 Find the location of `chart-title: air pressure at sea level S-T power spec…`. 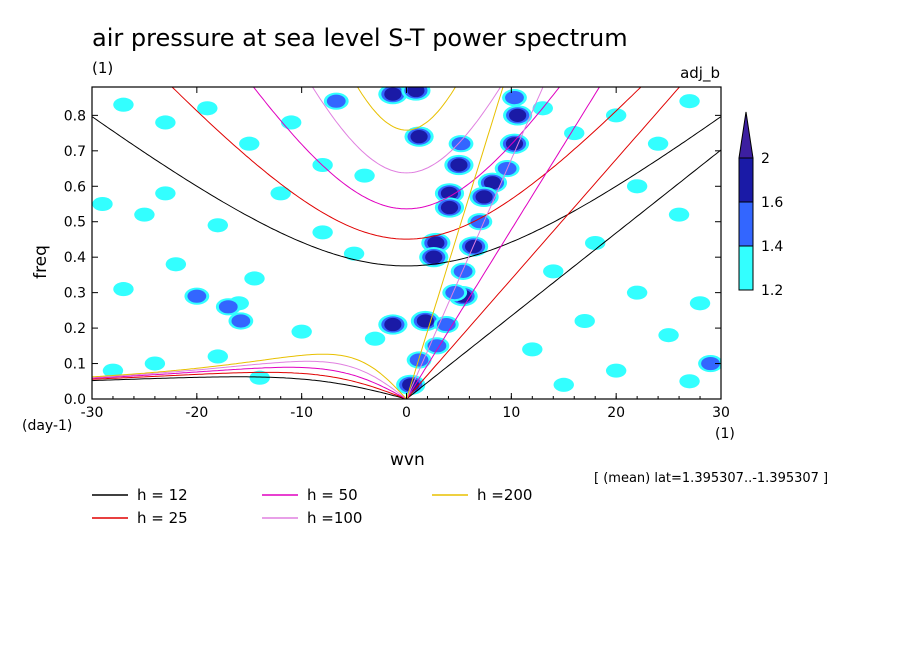

chart-title: air pressure at sea level S-T power spec… is located at coordinates (360, 38).